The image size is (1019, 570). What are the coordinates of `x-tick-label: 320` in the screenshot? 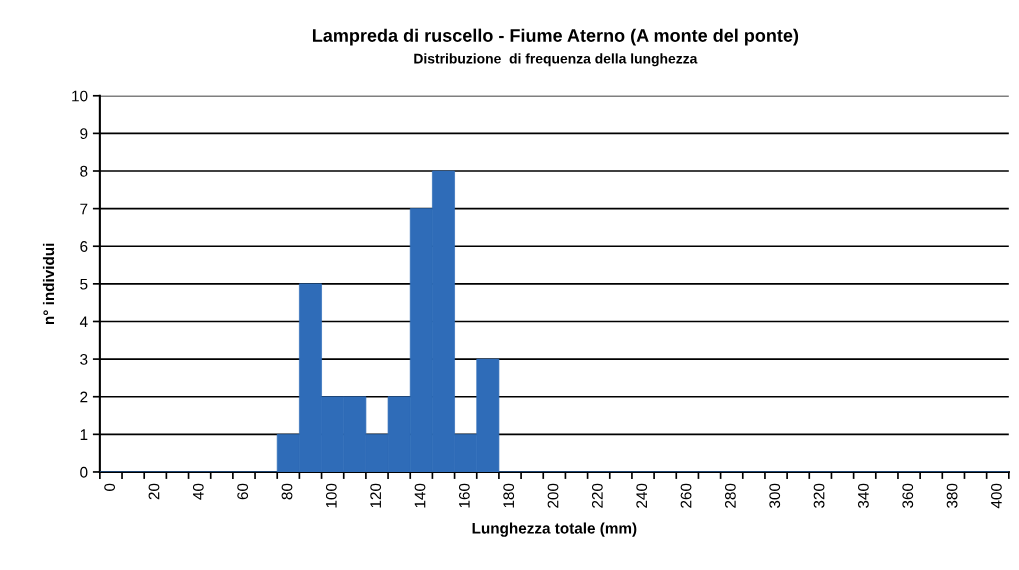 It's located at (819, 495).